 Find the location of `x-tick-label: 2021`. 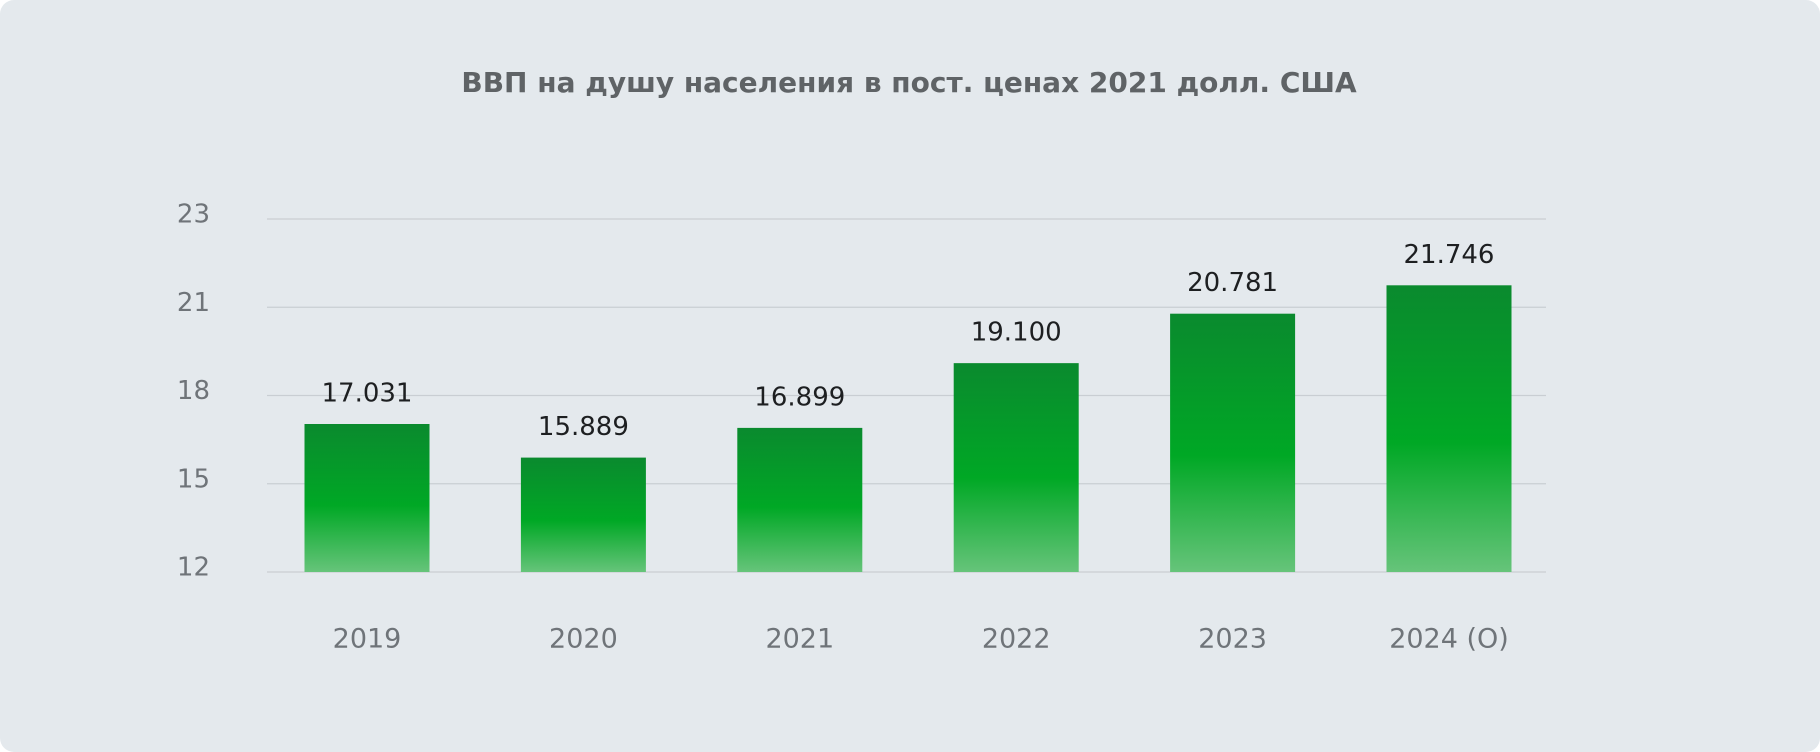

x-tick-label: 2021 is located at coordinates (799, 639).